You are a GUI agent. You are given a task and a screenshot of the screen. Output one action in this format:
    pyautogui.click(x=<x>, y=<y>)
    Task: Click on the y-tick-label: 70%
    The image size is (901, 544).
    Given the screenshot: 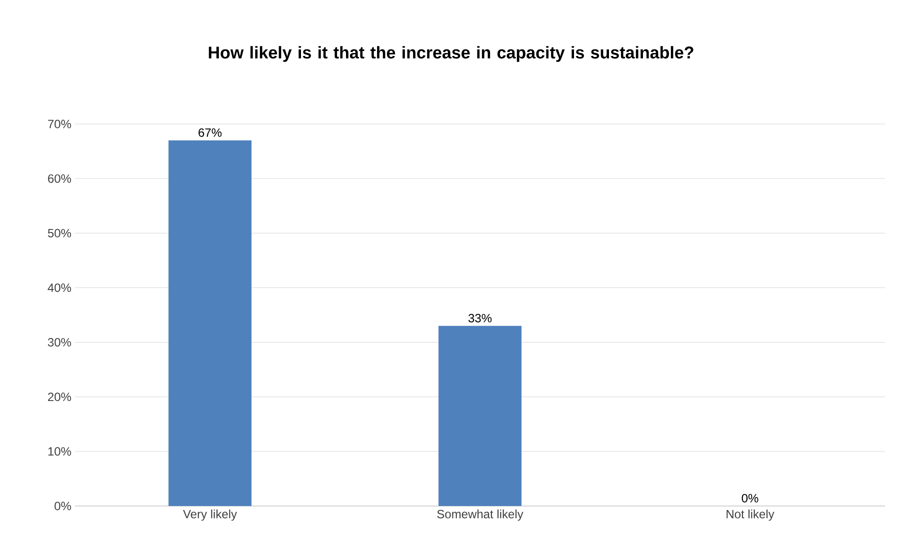 What is the action you would take?
    pyautogui.click(x=60, y=124)
    